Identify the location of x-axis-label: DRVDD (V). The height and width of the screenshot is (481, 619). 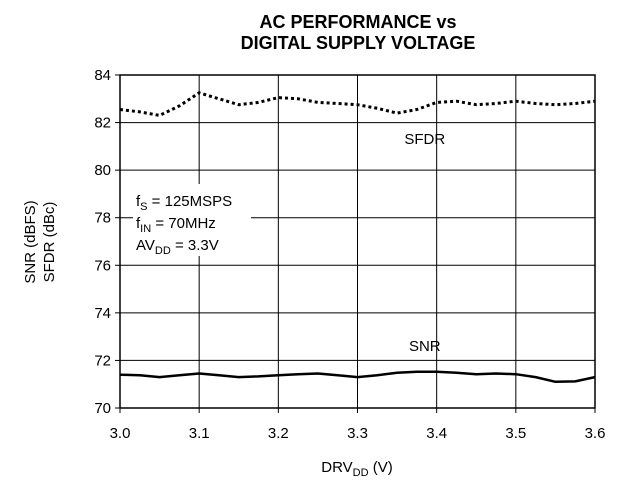
(356, 469).